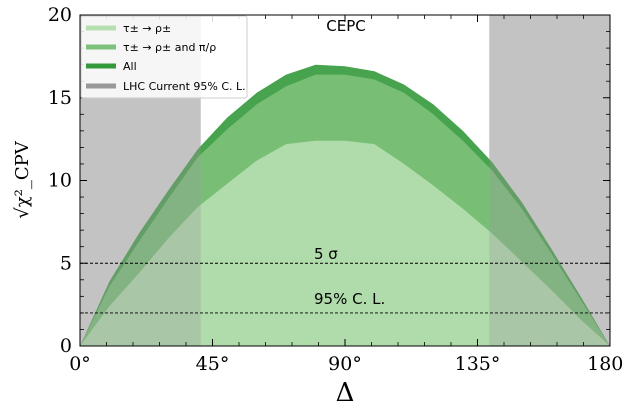 This screenshot has width=624, height=406. I want to click on ref-label-5sigma: 5 σ, so click(326, 254).